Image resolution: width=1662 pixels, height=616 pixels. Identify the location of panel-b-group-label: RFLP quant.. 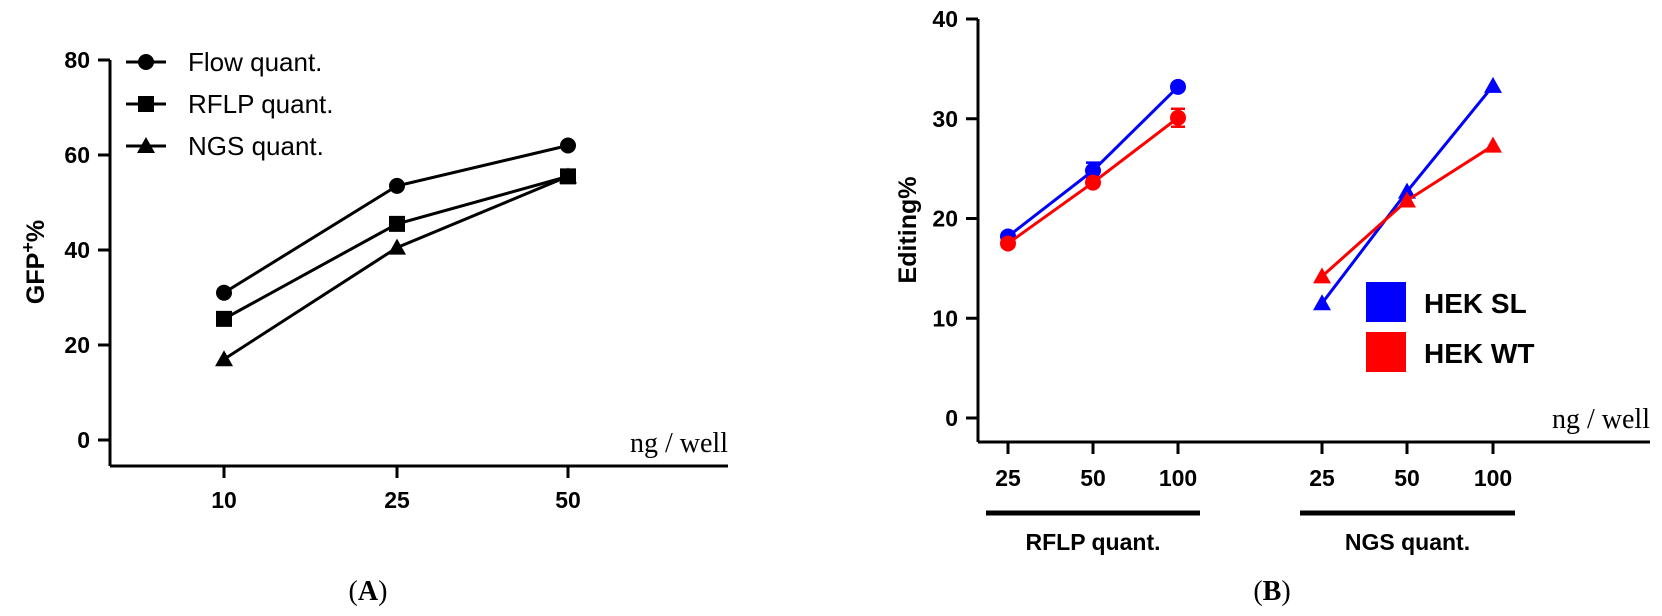
(1092, 542).